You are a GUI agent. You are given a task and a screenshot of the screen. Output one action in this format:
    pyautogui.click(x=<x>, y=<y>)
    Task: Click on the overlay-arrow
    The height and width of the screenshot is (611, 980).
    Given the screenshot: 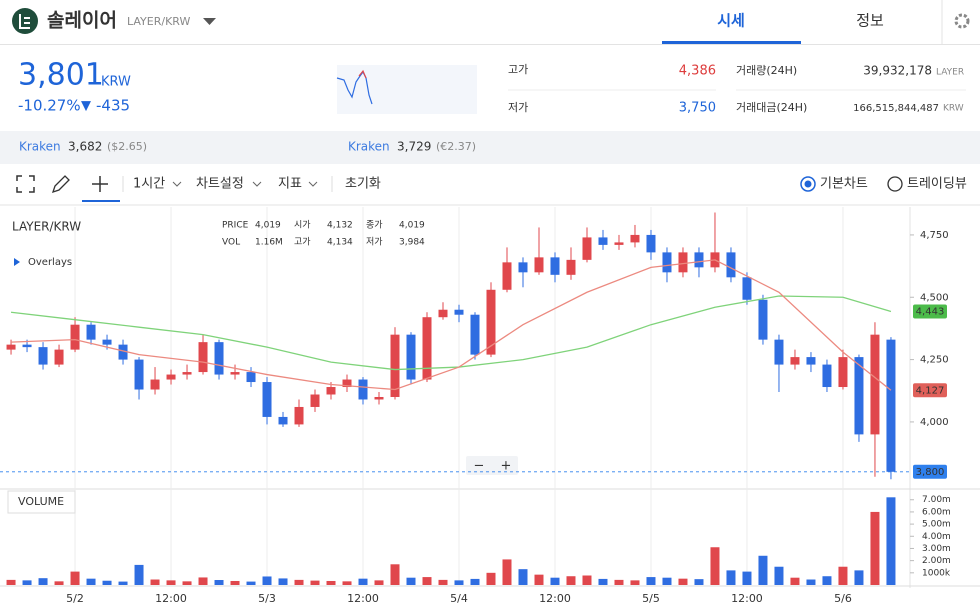 What is the action you would take?
    pyautogui.click(x=17, y=262)
    